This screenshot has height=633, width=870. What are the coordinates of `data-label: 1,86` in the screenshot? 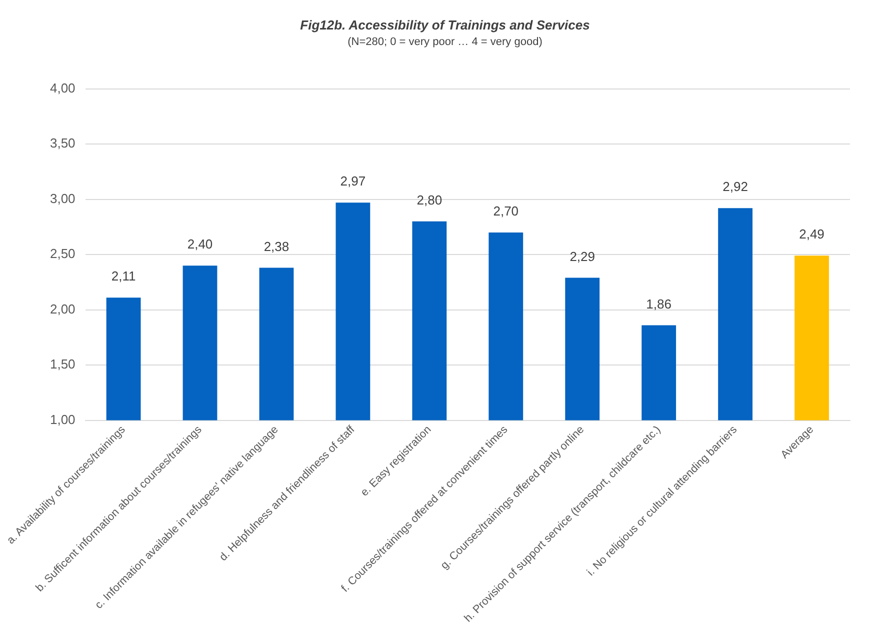 It's located at (659, 304).